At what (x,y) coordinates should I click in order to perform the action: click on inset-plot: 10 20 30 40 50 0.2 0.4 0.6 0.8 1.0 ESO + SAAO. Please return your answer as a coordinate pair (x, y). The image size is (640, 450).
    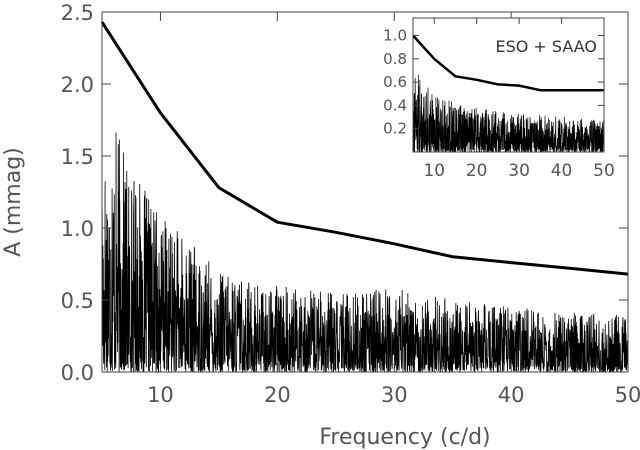
    Looking at the image, I should click on (499, 99).